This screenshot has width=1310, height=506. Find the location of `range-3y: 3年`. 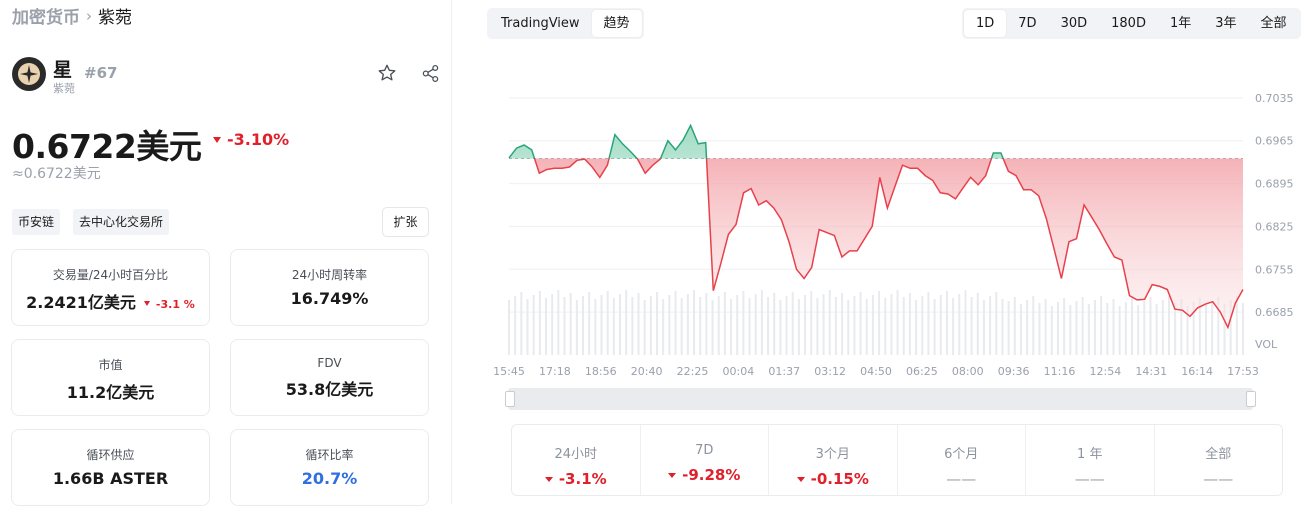

range-3y: 3年 is located at coordinates (1226, 23).